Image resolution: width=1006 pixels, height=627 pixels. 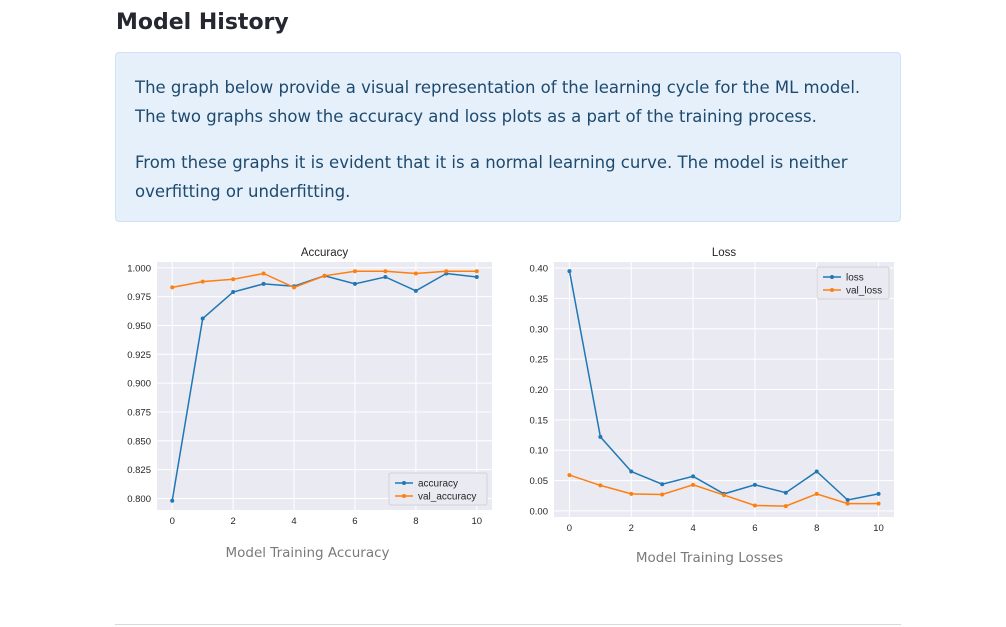 I want to click on y-tick-label: 1.000, so click(x=139, y=268).